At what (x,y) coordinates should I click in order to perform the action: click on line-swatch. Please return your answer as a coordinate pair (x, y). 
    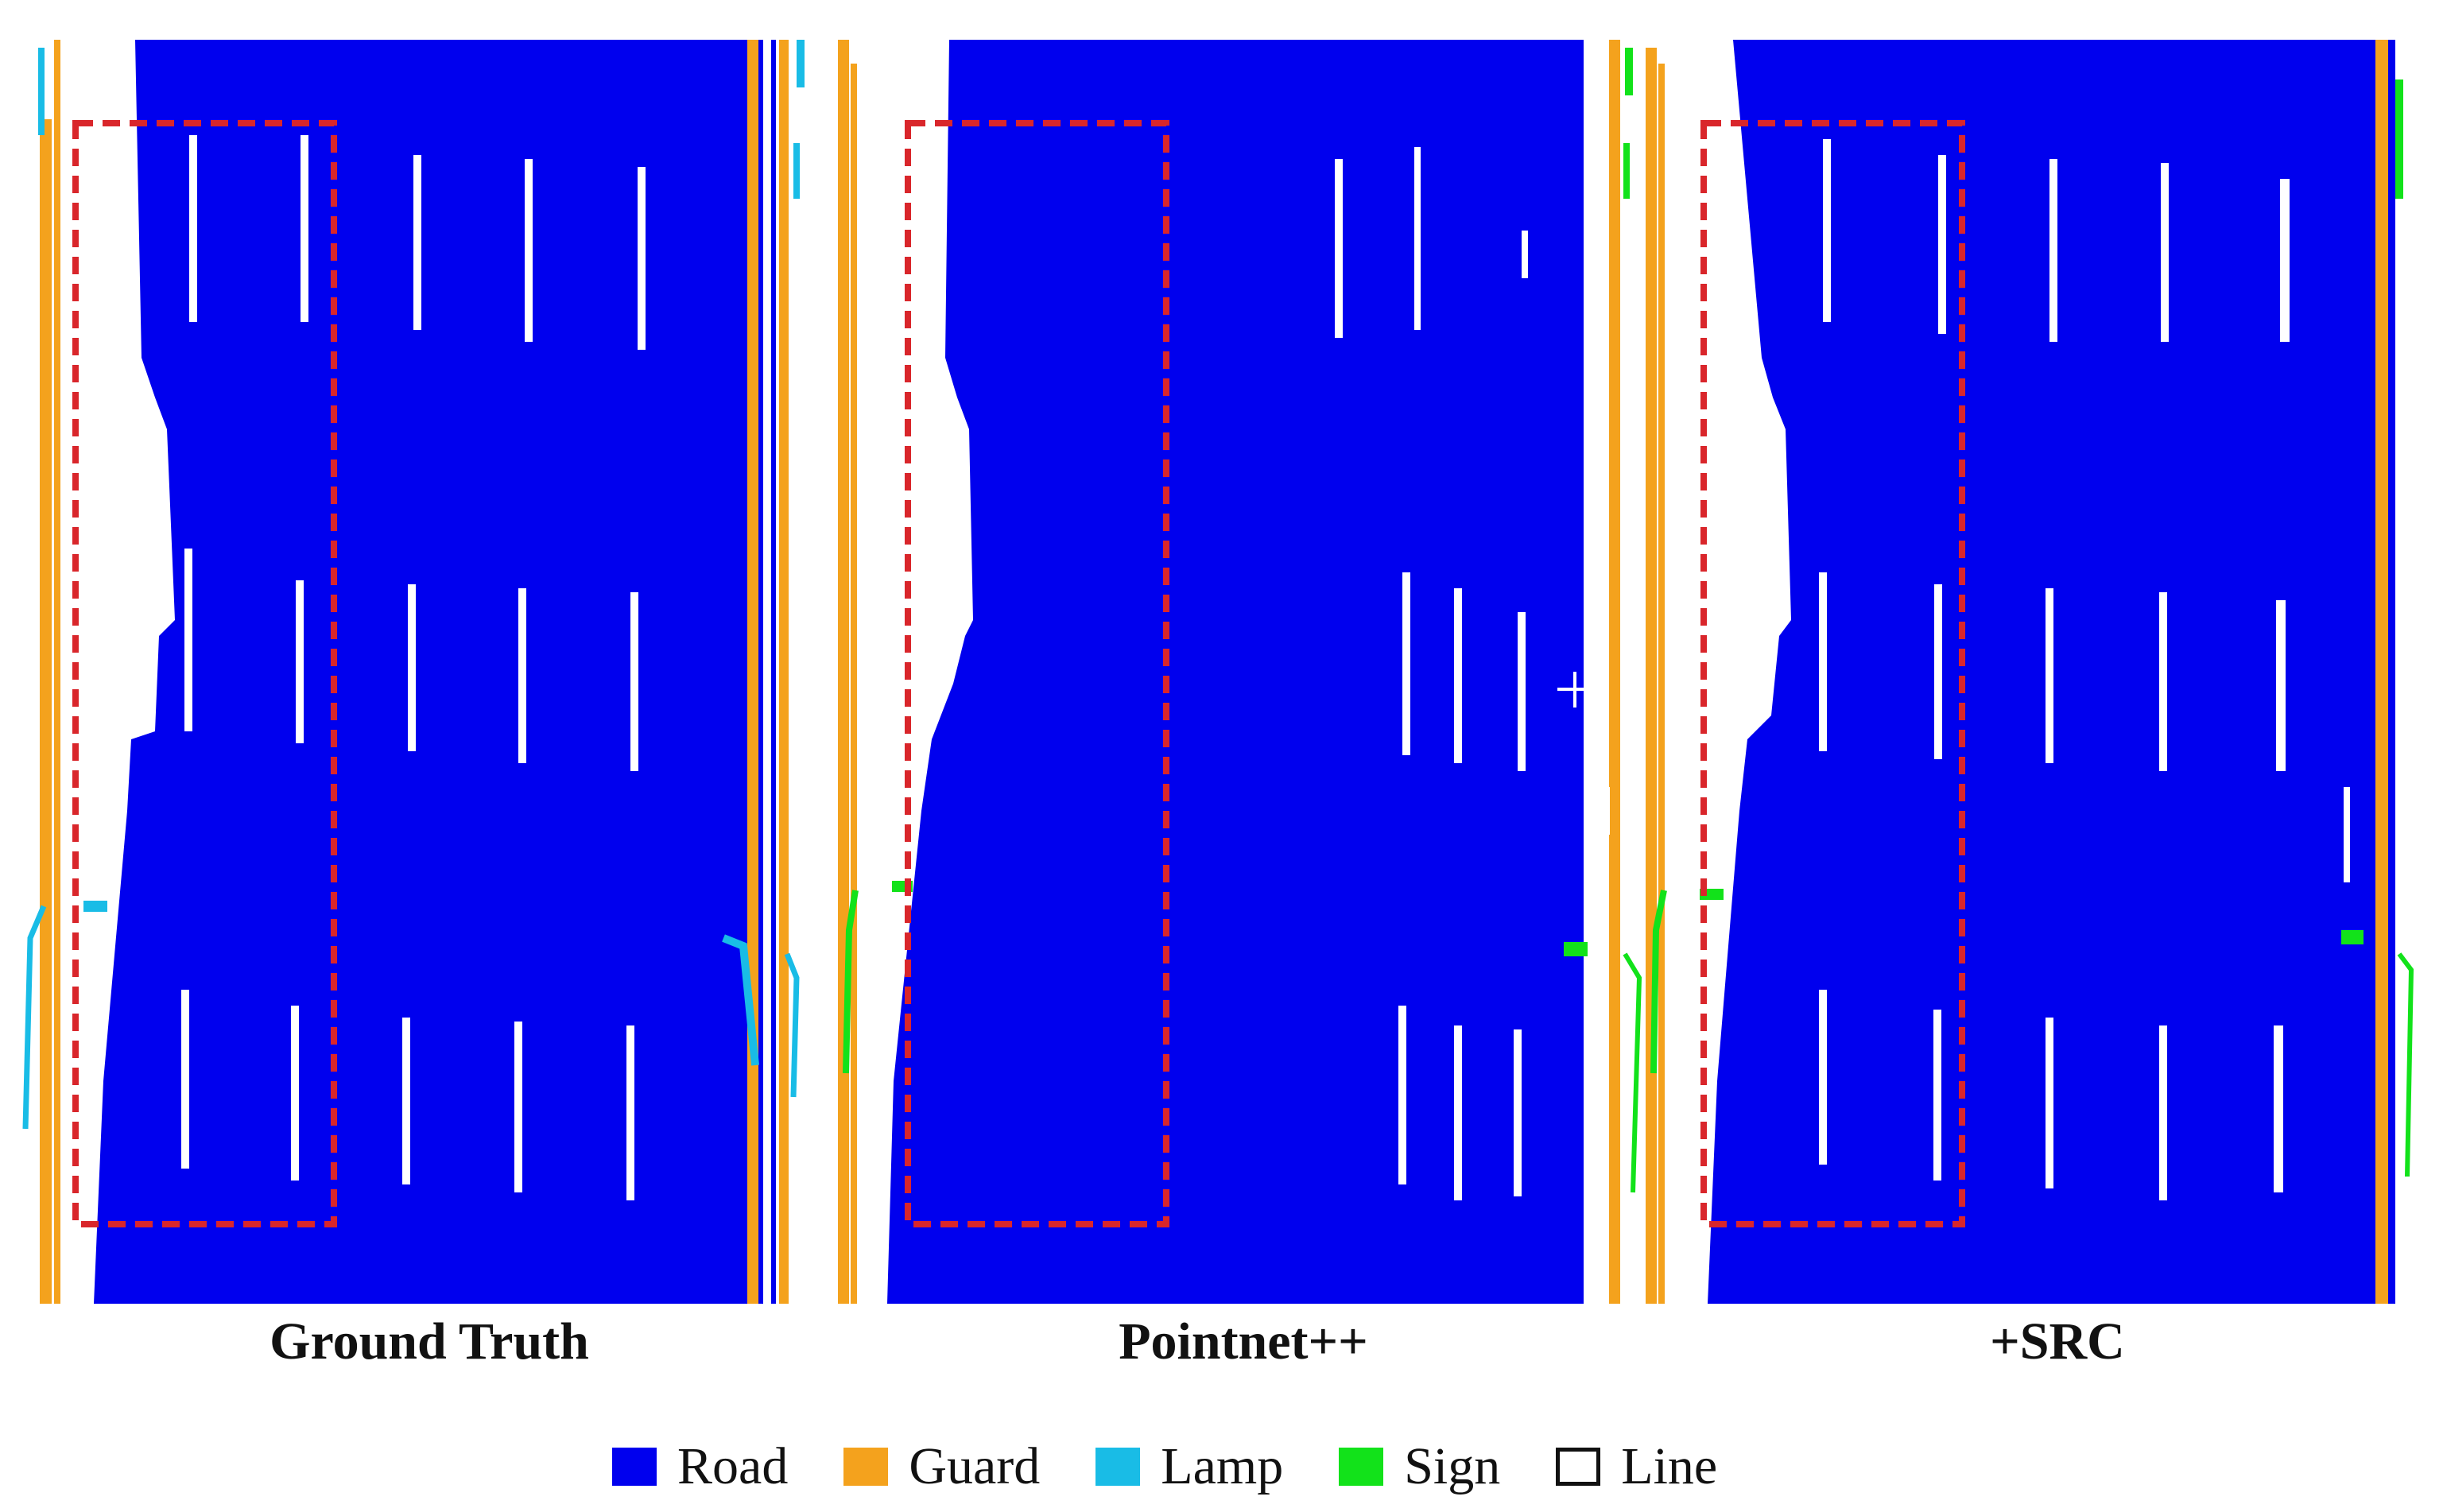
    Looking at the image, I should click on (1578, 1467).